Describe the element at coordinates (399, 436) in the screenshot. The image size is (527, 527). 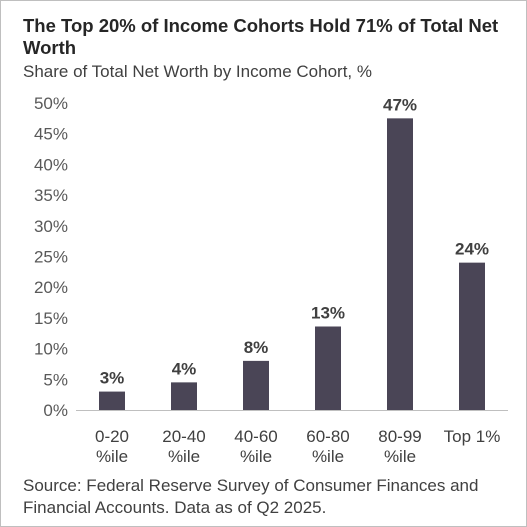
I see `x-tick-label: 80-99` at that location.